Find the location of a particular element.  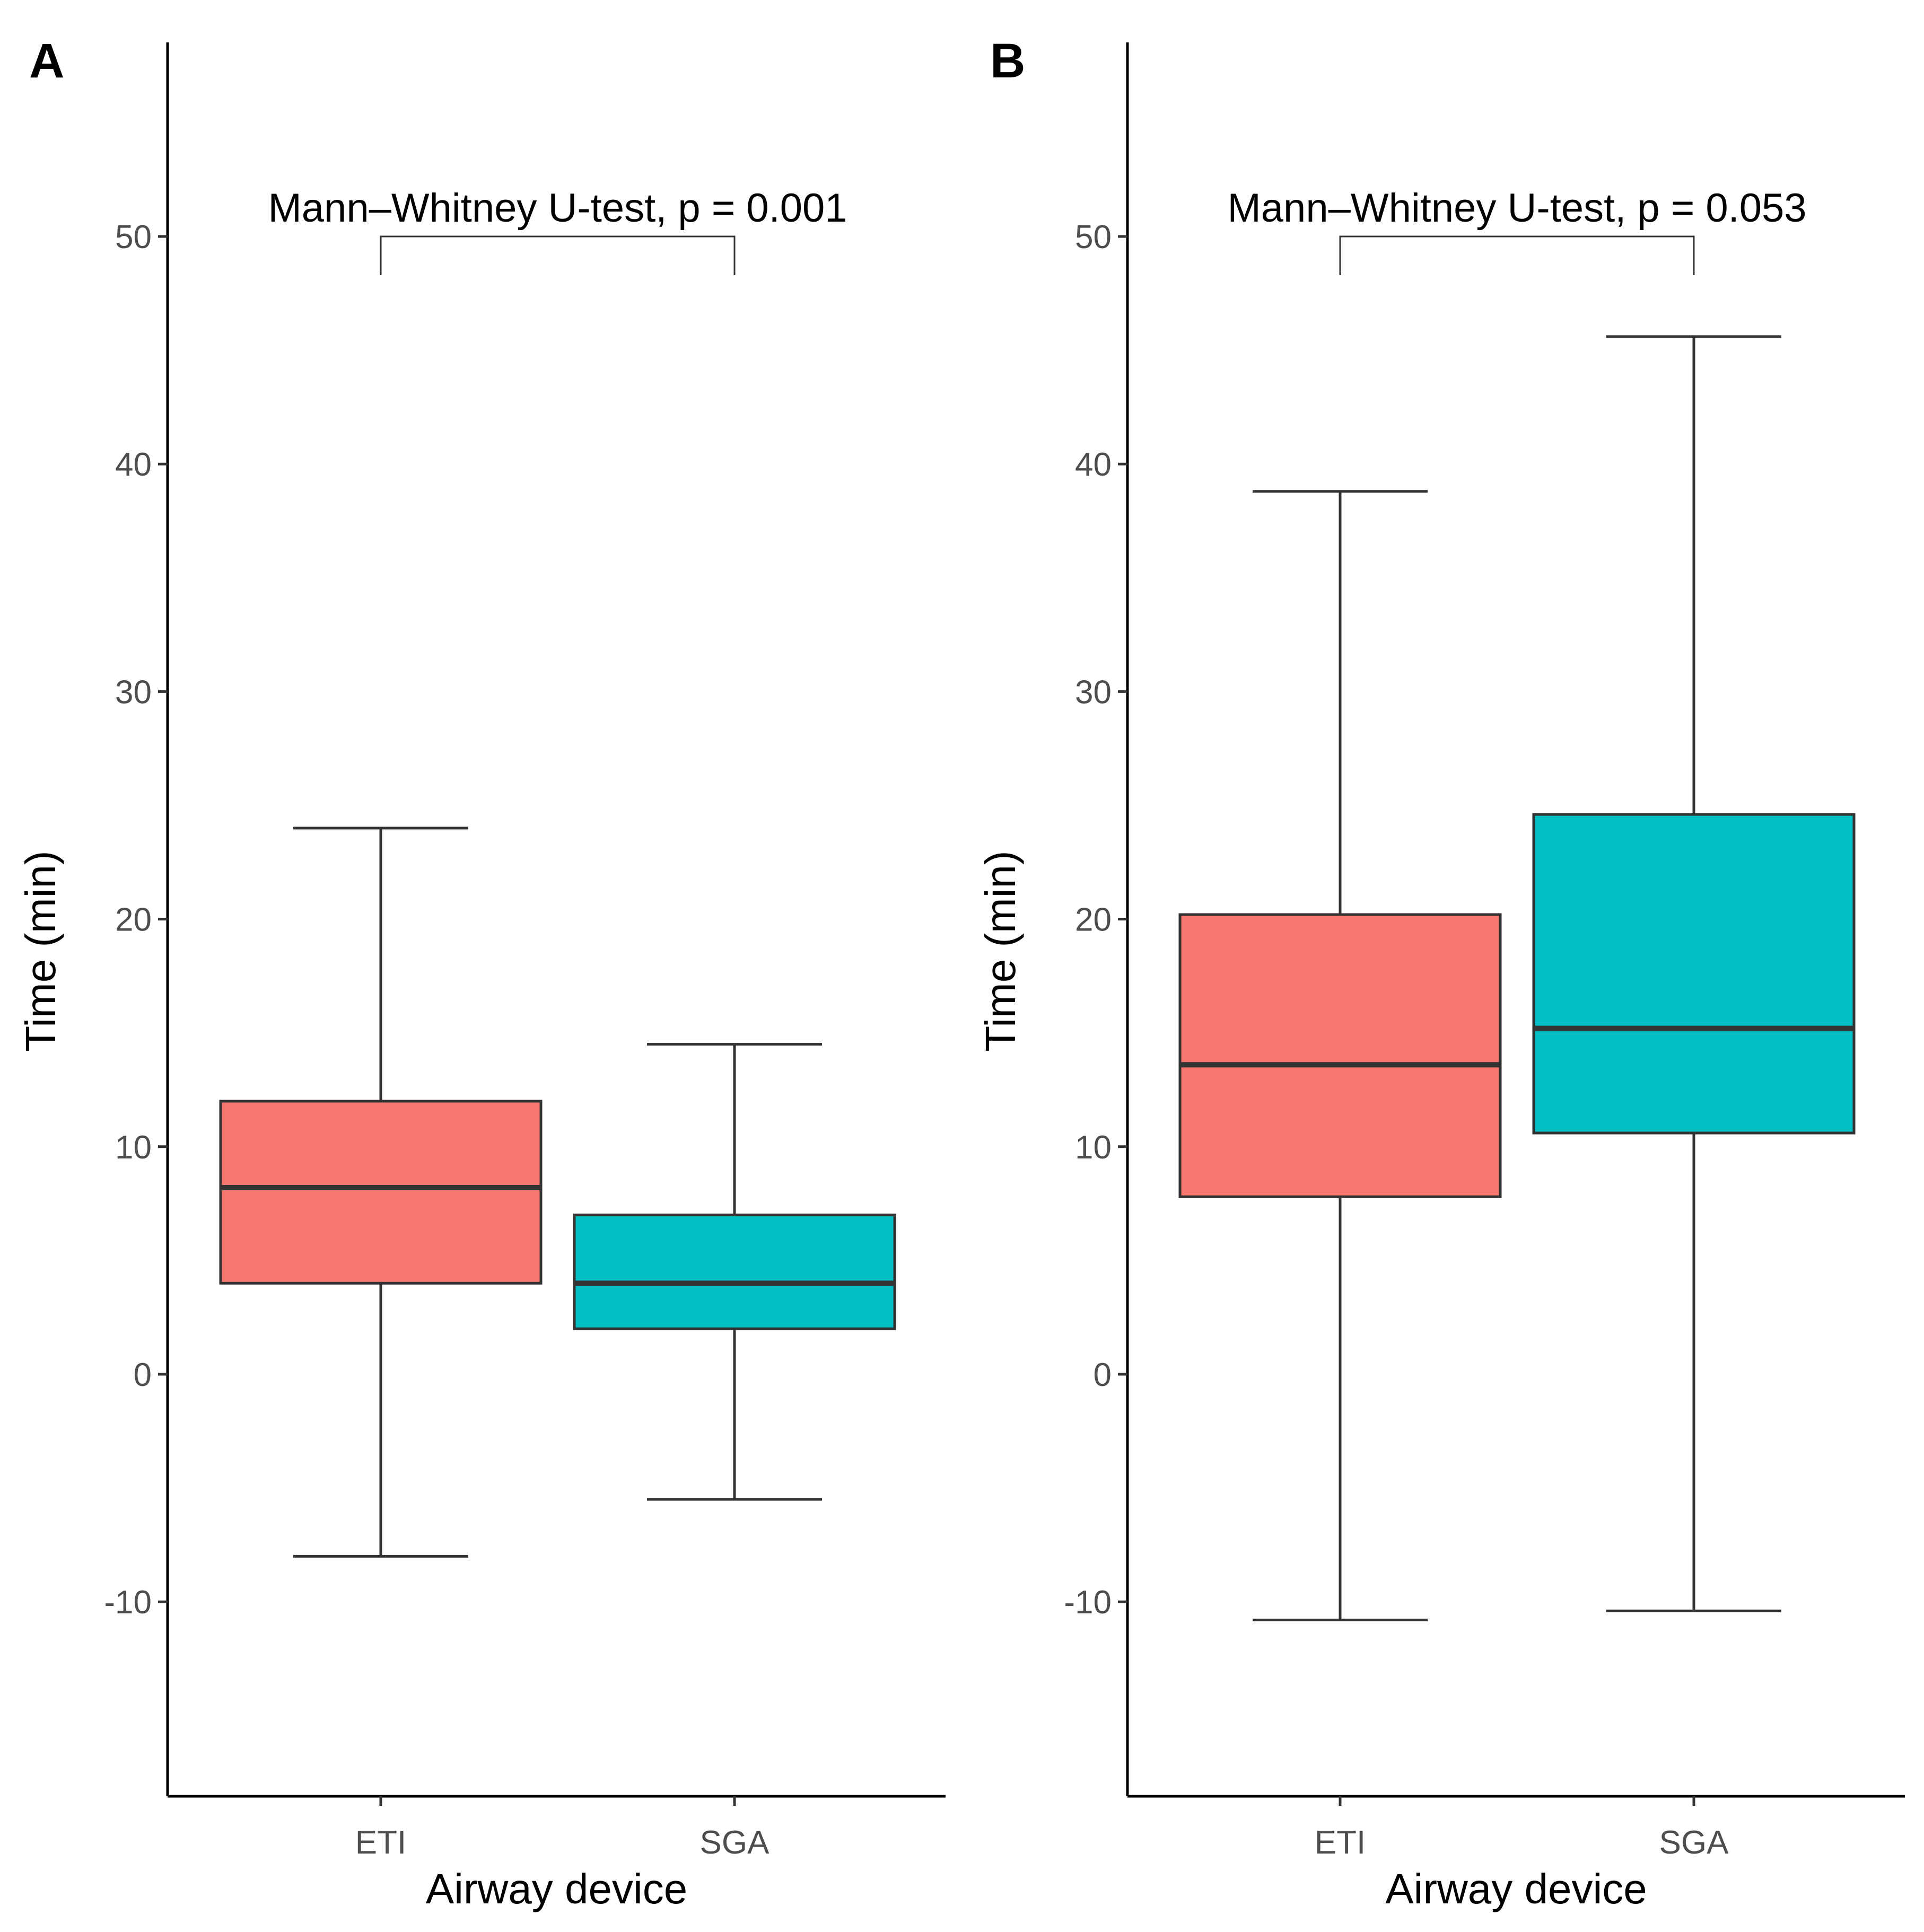

panel-a-y-tick-label: 50 is located at coordinates (133, 237).